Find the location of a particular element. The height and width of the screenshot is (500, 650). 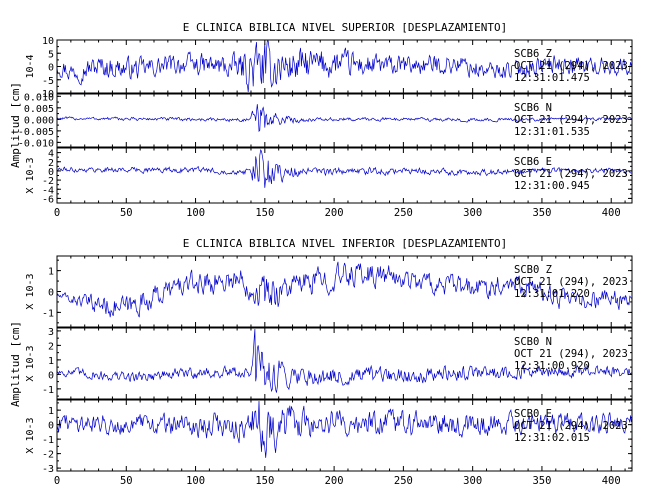

y-tick-label: -4 is located at coordinates (48, 190).